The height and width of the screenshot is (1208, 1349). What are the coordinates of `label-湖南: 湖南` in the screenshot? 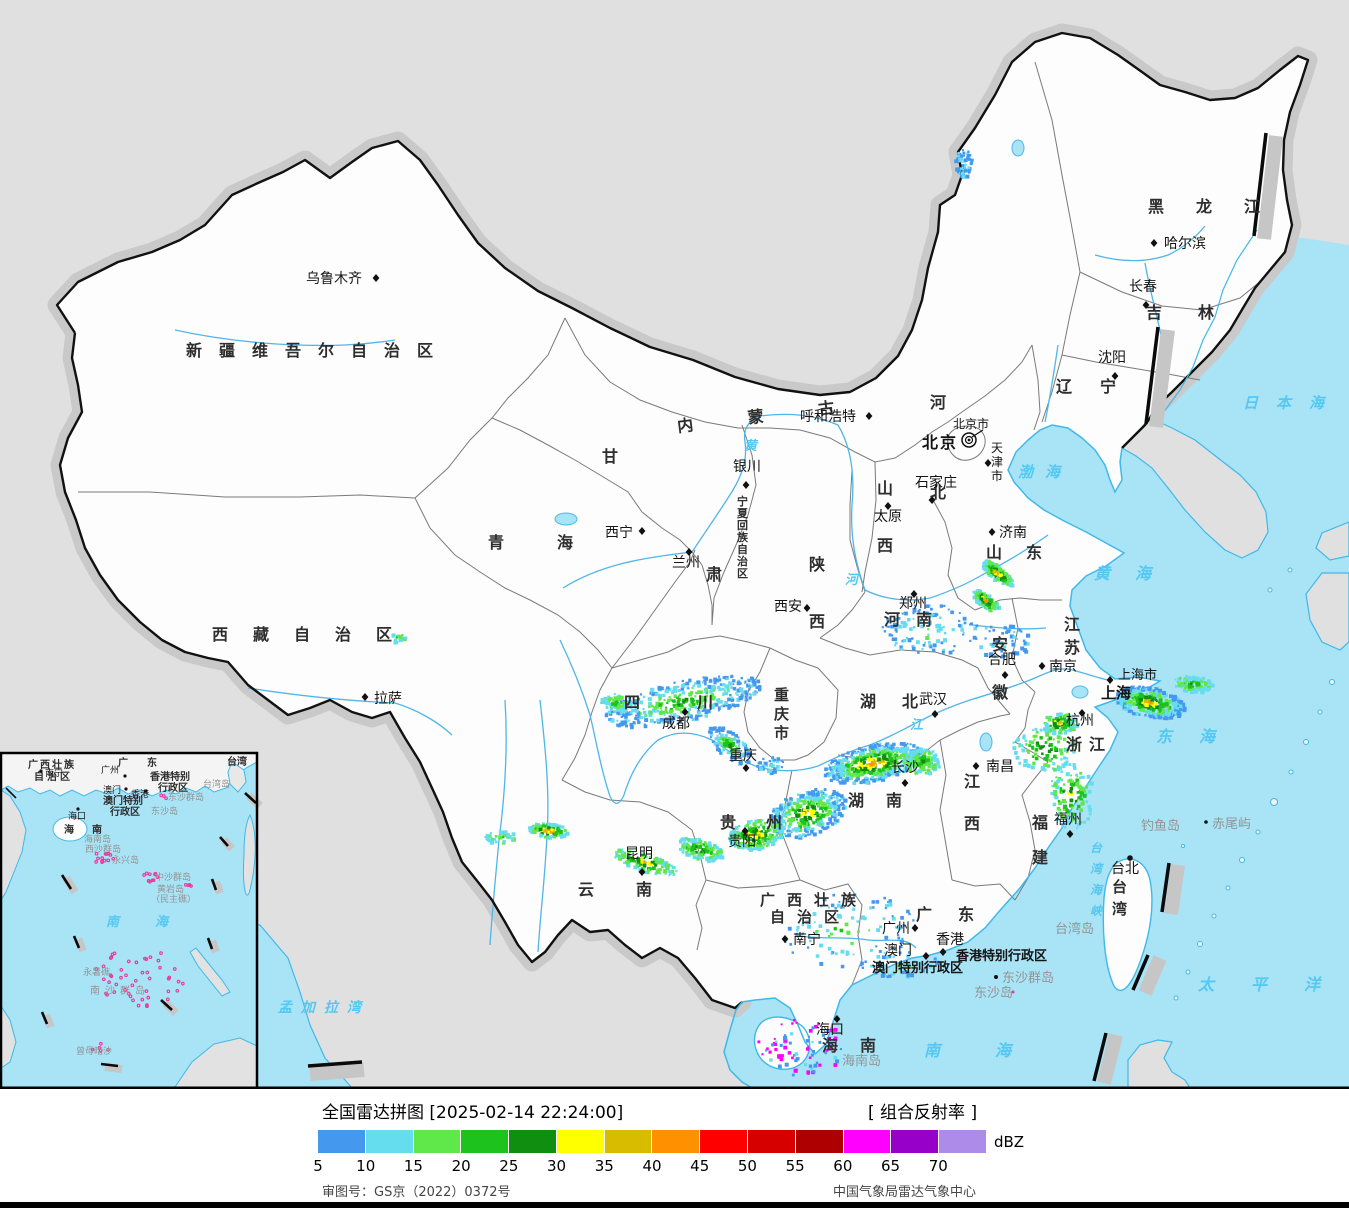 It's located at (886, 800).